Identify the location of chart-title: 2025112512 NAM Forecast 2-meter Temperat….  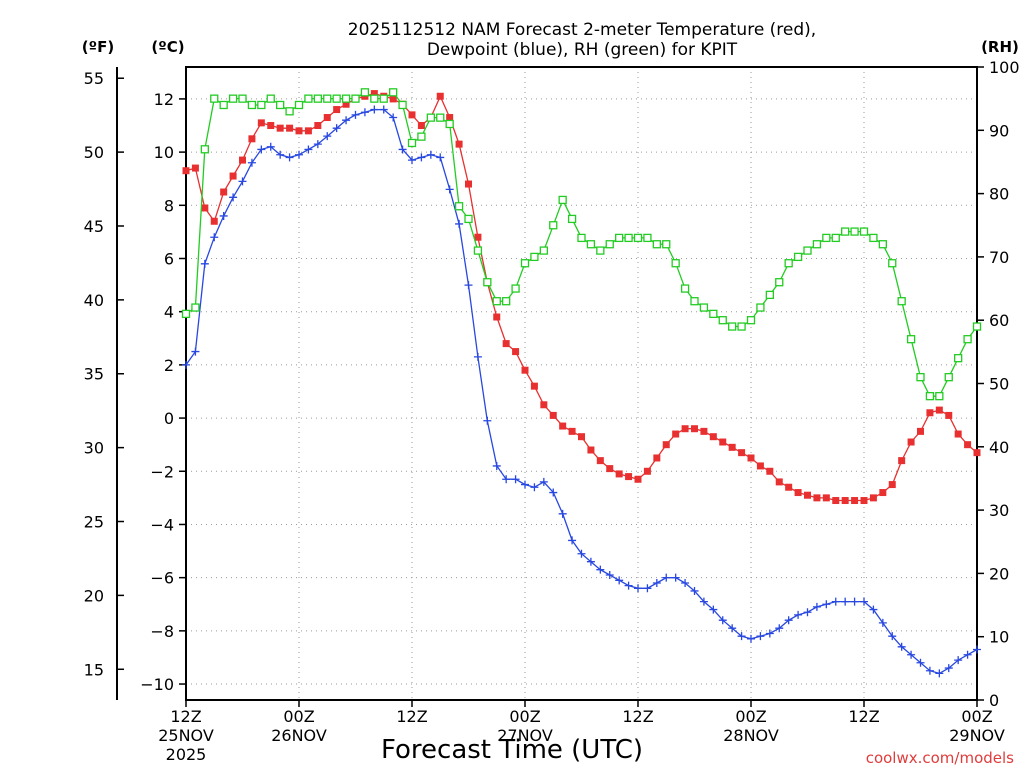
(582, 40).